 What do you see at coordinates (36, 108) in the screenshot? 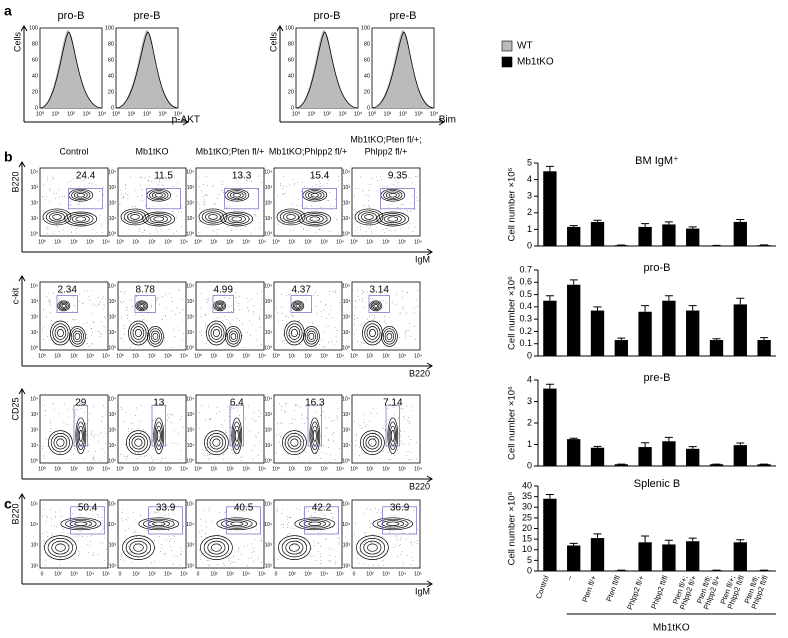
I see `y-tick-label: 0` at bounding box center [36, 108].